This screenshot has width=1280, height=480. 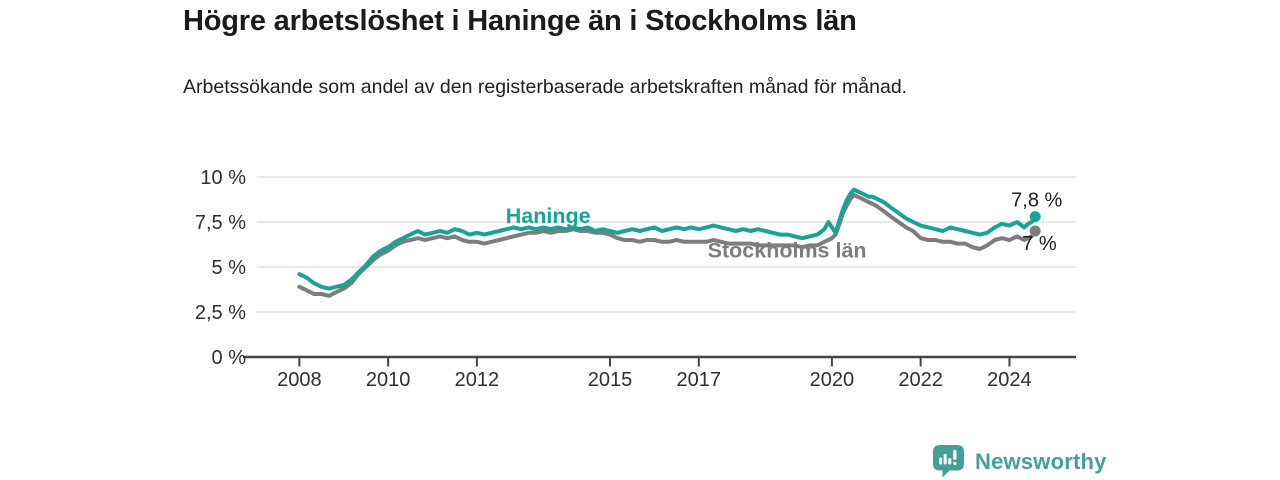 What do you see at coordinates (223, 178) in the screenshot?
I see `y-tick-label: 10 %` at bounding box center [223, 178].